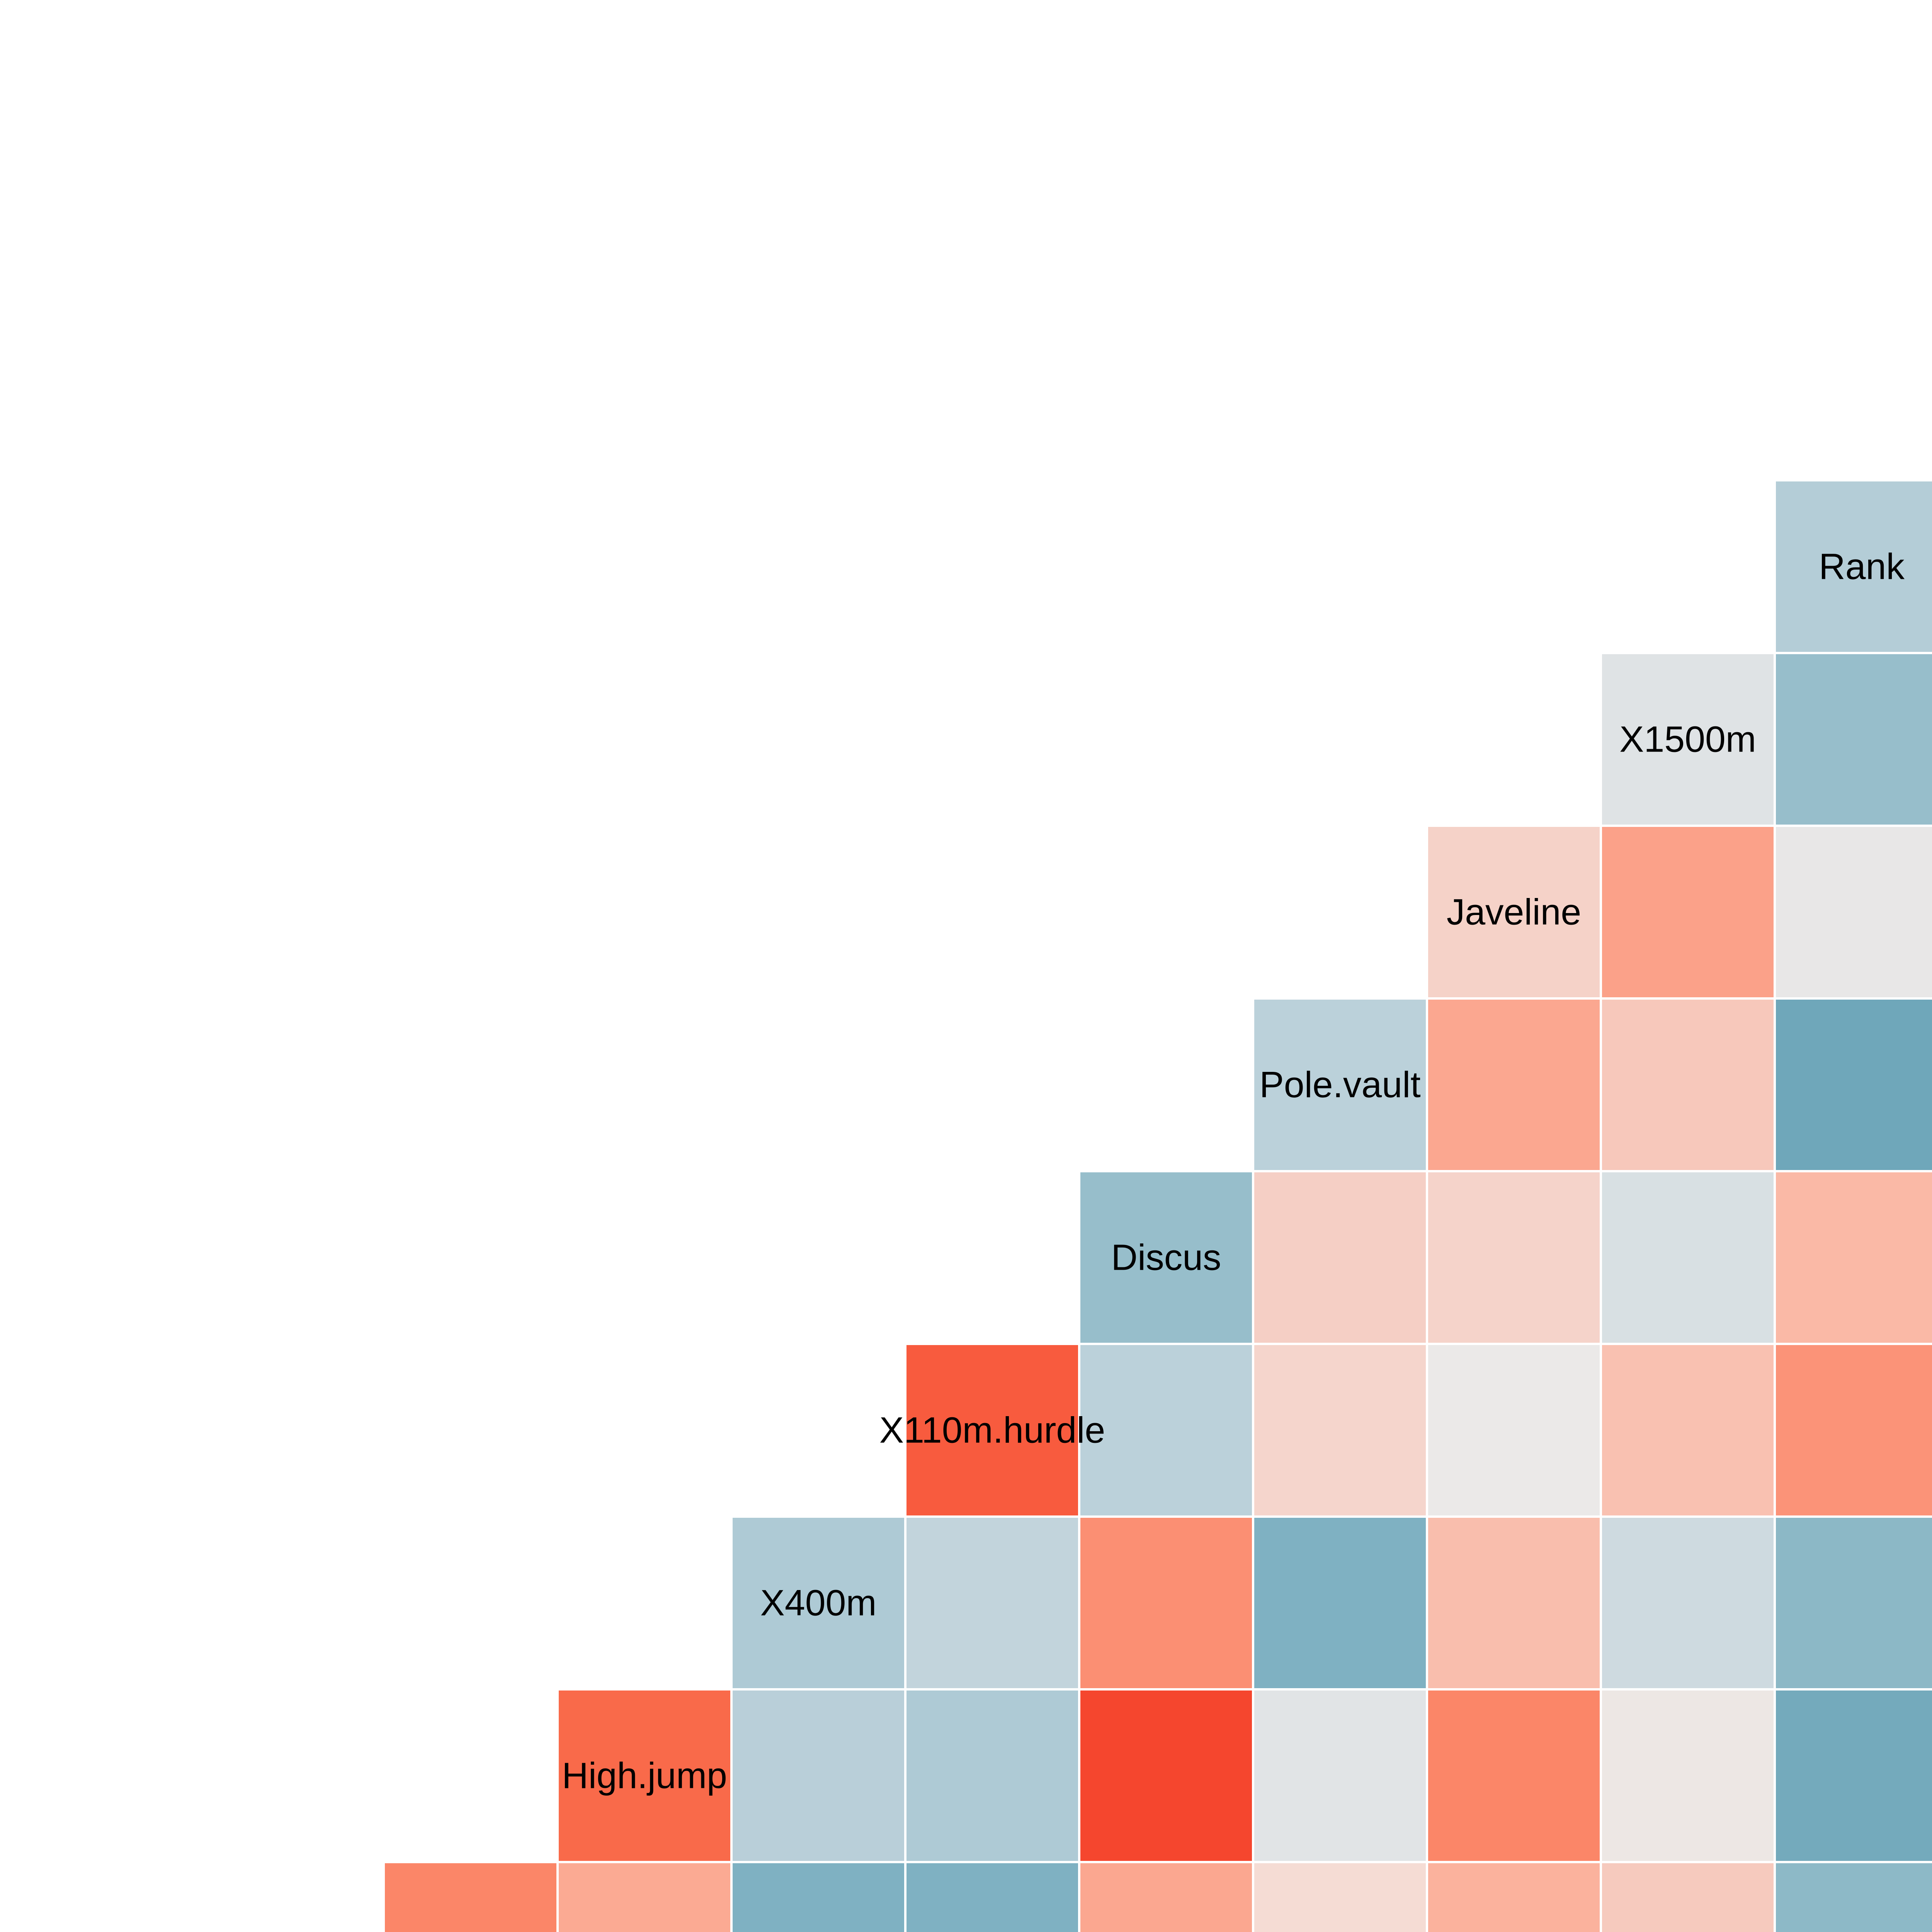 Image resolution: width=1932 pixels, height=1932 pixels. I want to click on corr-cell-Pole.vault-X1500m, so click(1688, 912).